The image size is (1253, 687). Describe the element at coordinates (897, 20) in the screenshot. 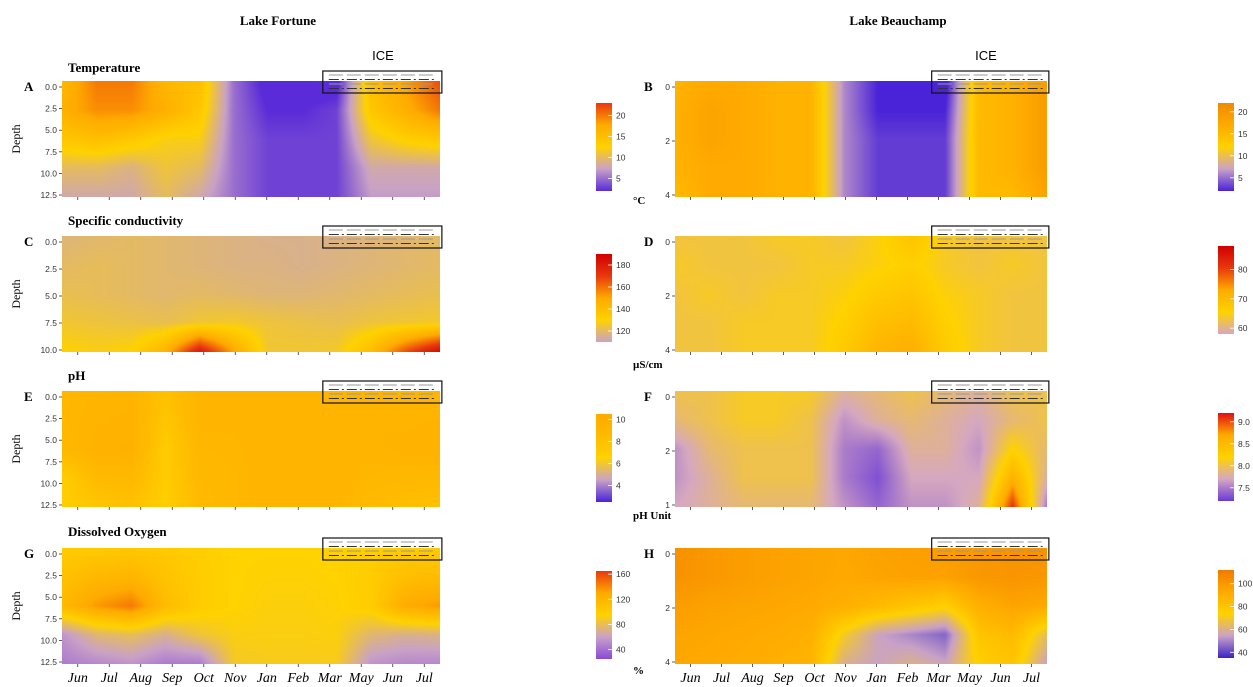

I see `right-lake-title: Lake Beauchamp` at that location.